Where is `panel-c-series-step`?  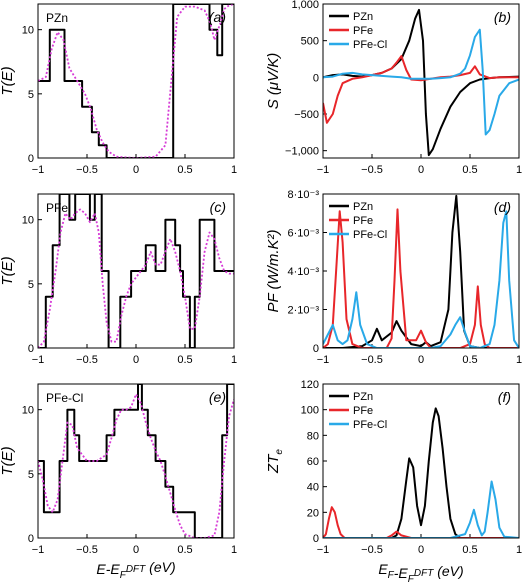
panel-c-series-step is located at coordinates (136, 271).